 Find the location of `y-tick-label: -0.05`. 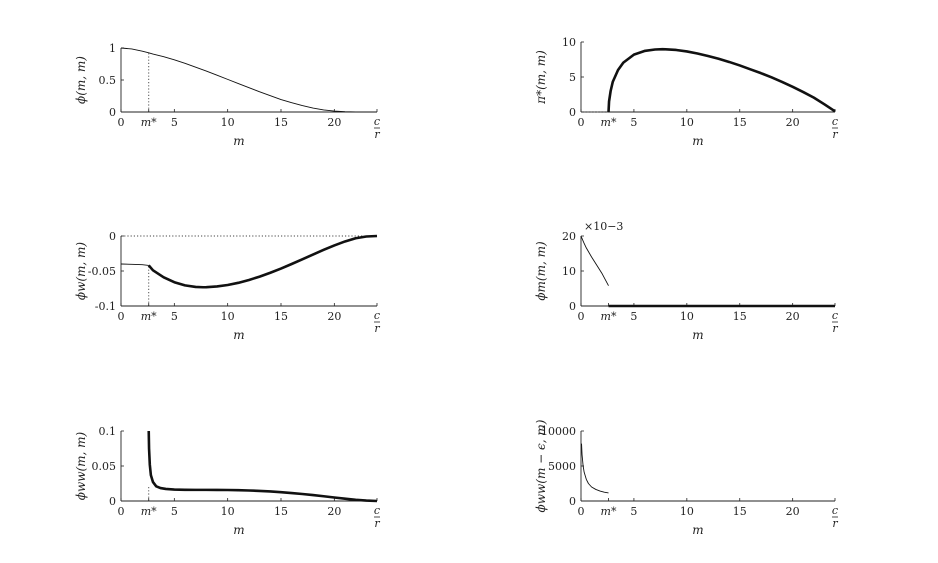

y-tick-label: -0.05 is located at coordinates (102, 271).